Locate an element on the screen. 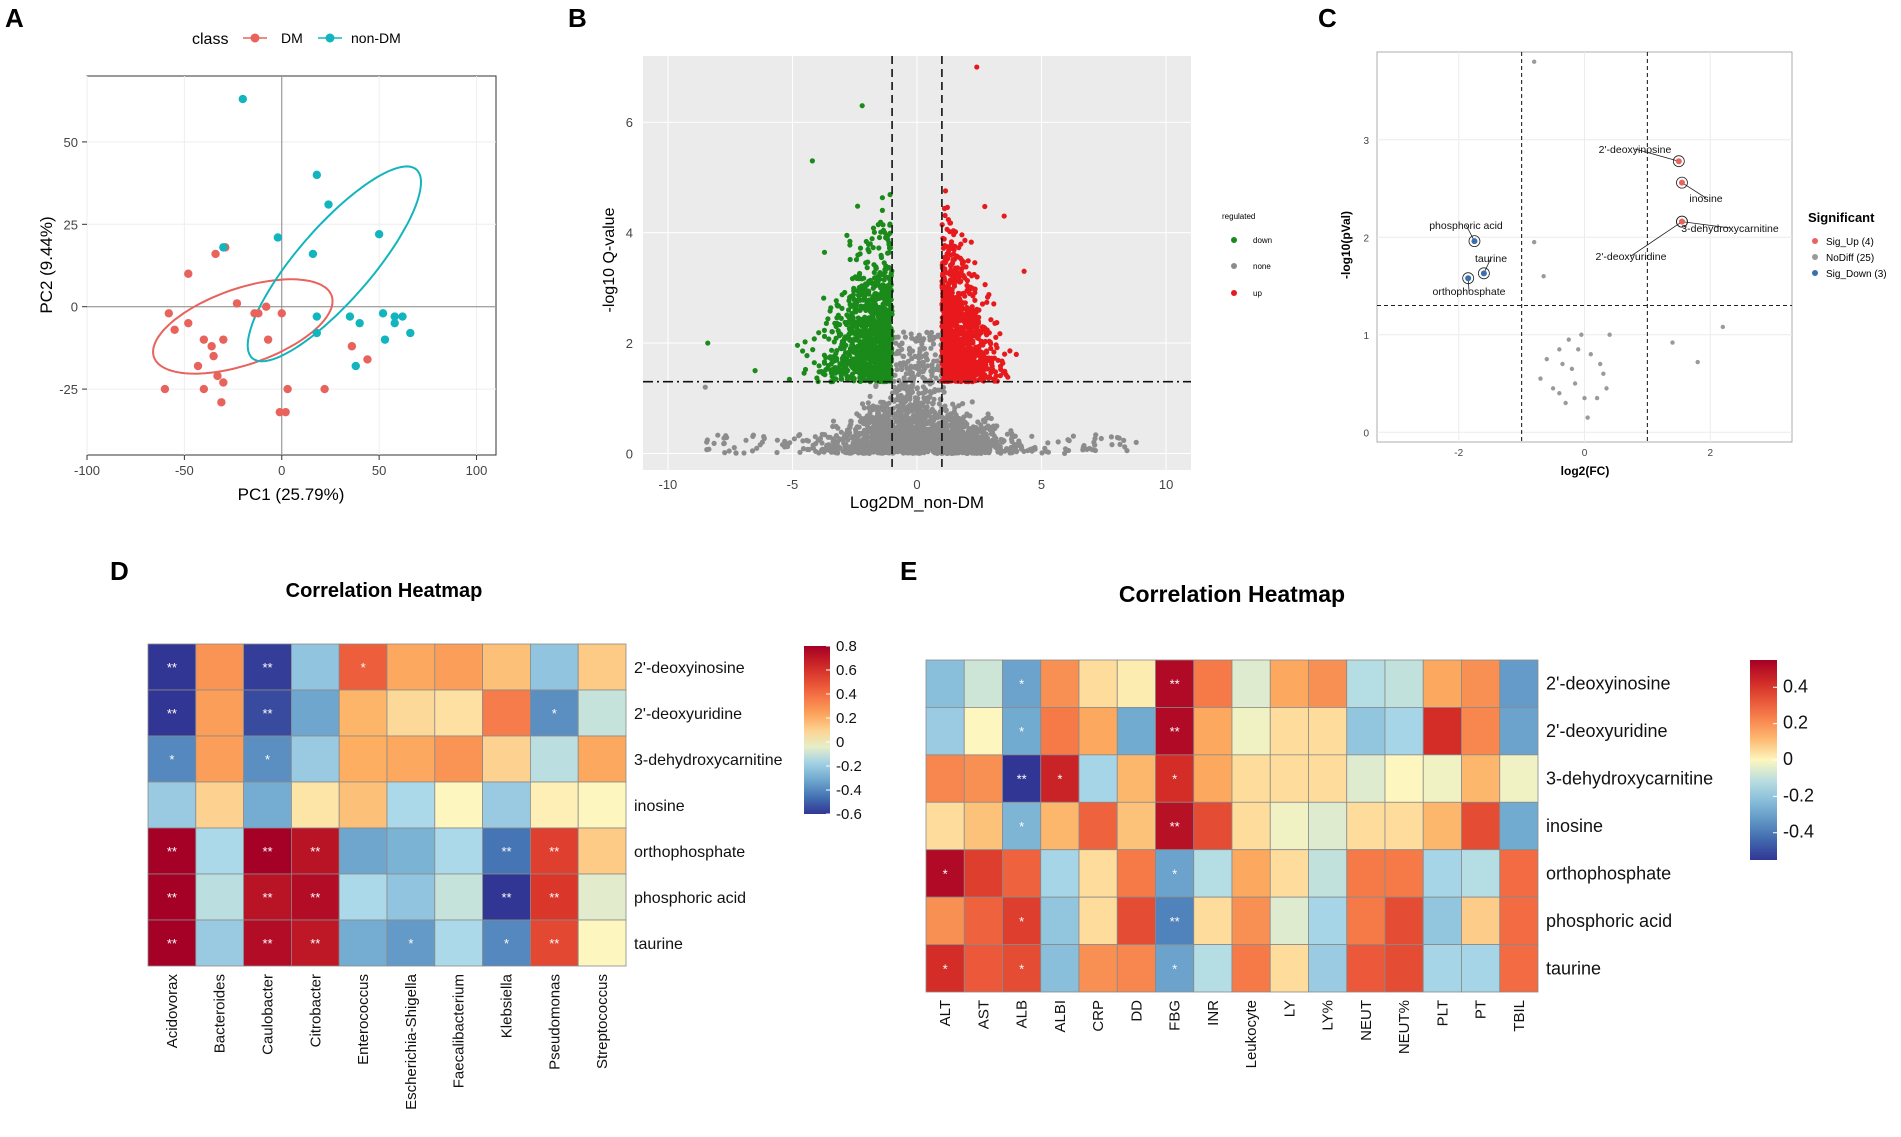  pca-plot-frame is located at coordinates (291, 265).